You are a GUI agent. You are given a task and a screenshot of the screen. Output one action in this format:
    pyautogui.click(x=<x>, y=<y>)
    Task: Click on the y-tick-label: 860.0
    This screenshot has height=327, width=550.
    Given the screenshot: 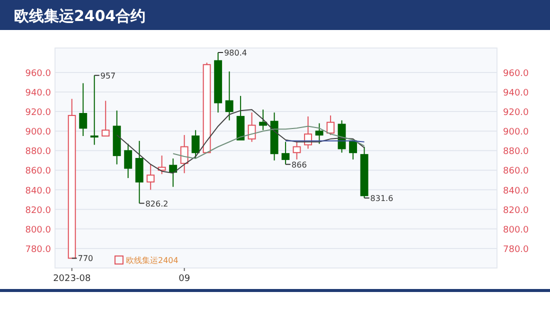 What is the action you would take?
    pyautogui.click(x=38, y=171)
    